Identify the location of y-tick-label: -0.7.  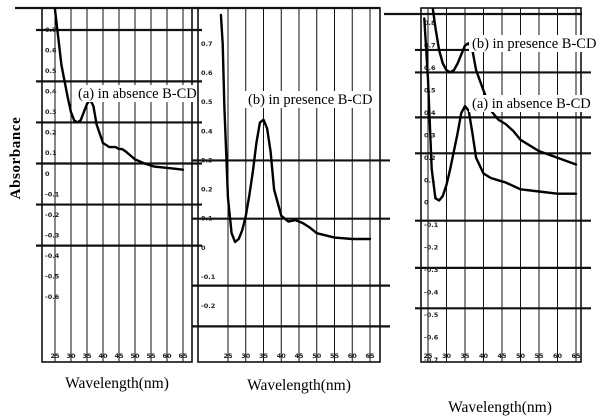
(431, 360).